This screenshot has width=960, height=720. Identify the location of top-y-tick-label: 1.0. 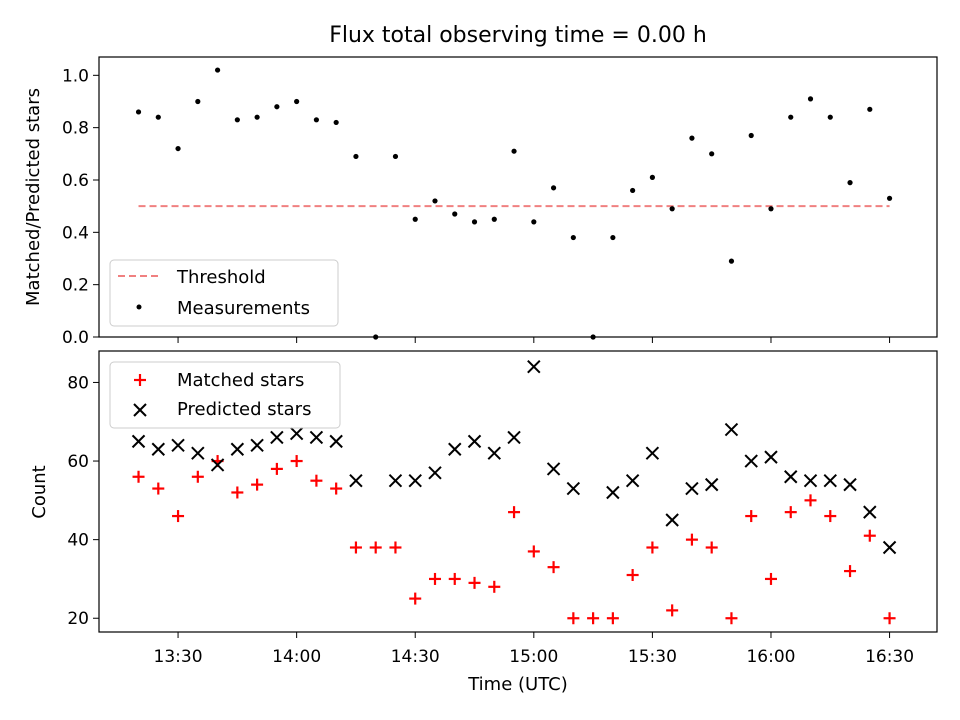
(75, 76).